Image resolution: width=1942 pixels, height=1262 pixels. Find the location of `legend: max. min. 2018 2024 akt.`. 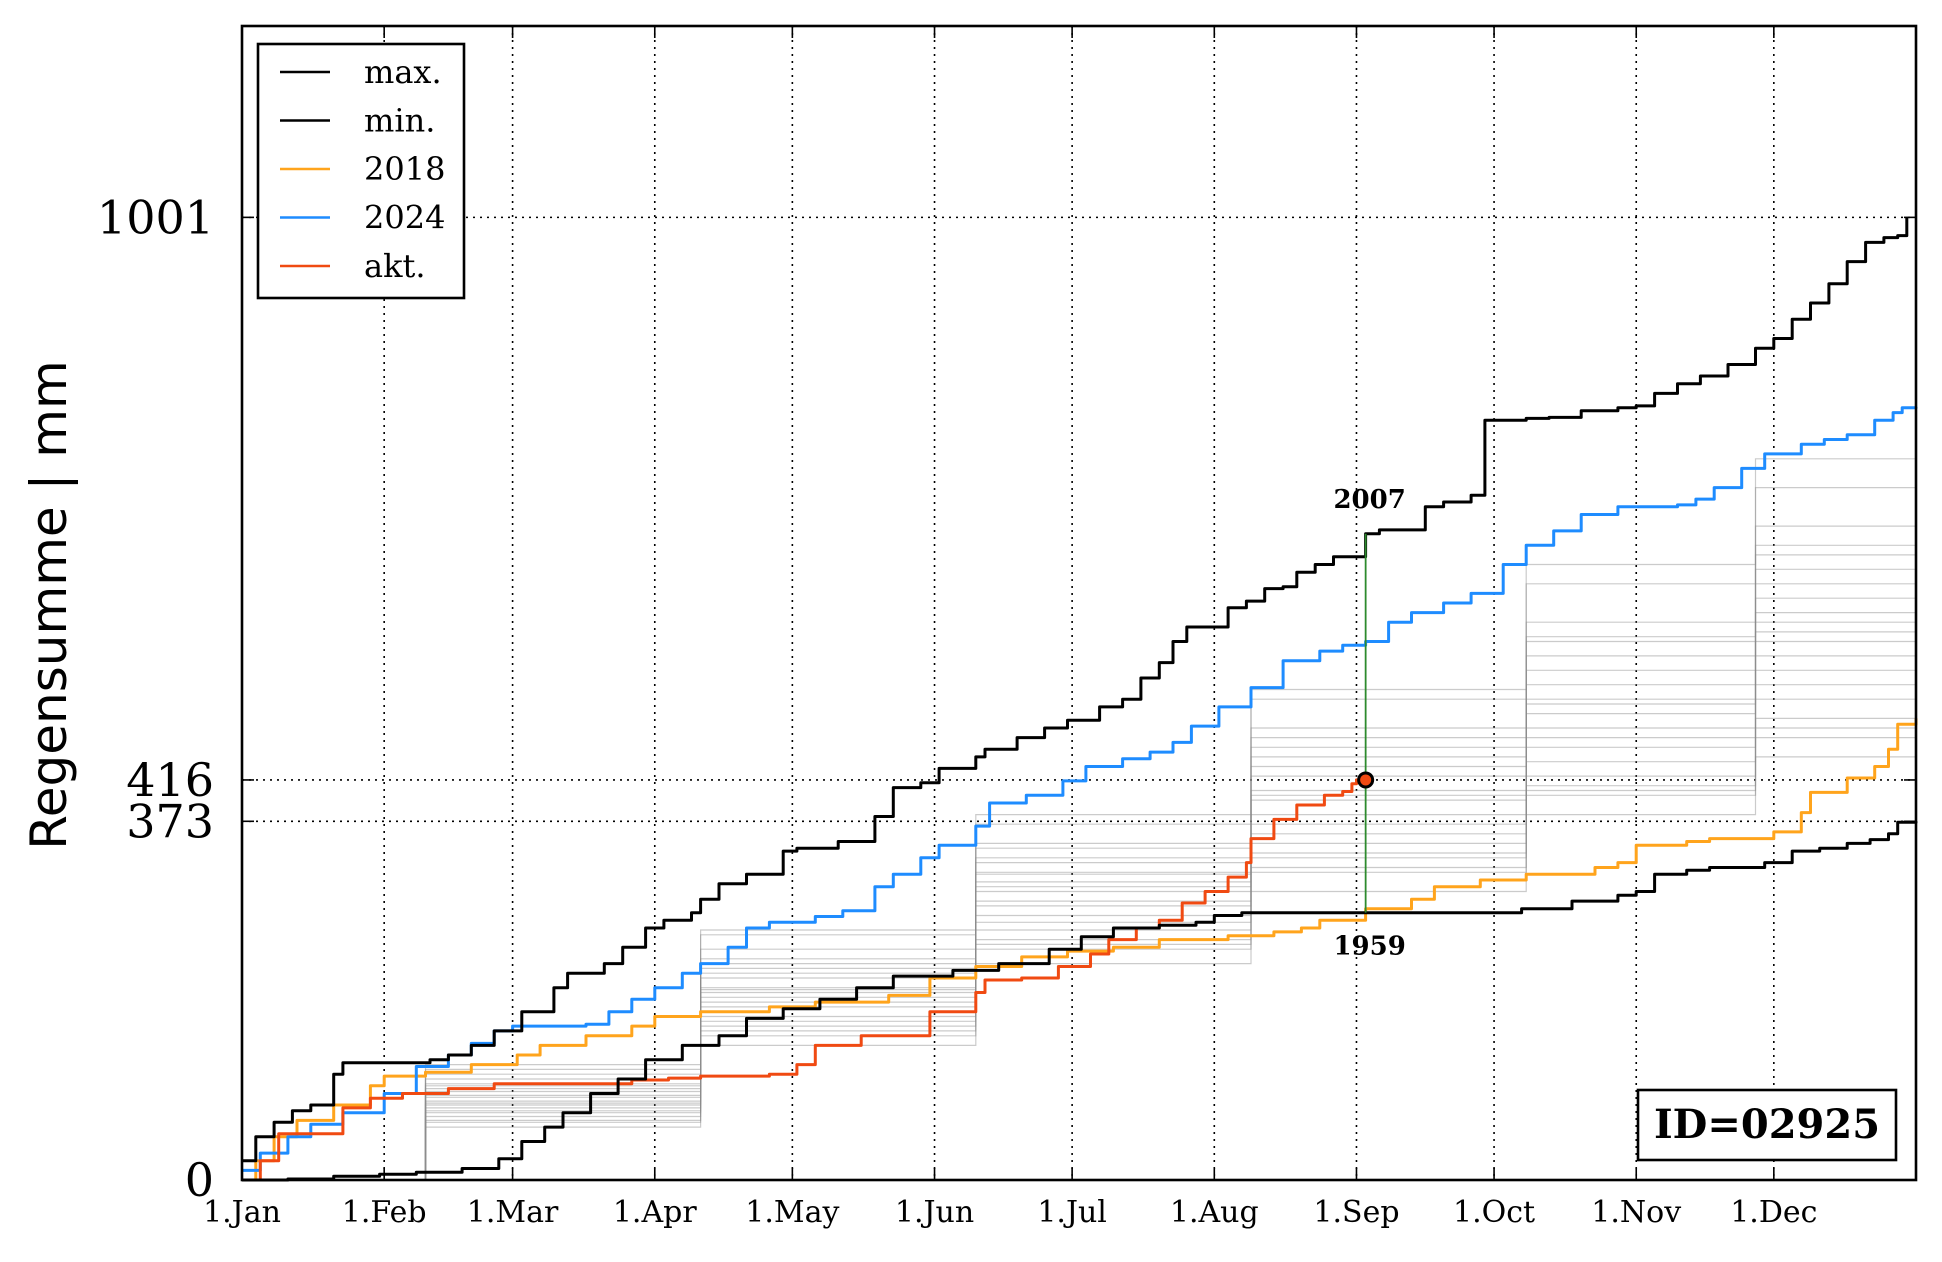

legend: max. min. 2018 2024 akt. is located at coordinates (361, 171).